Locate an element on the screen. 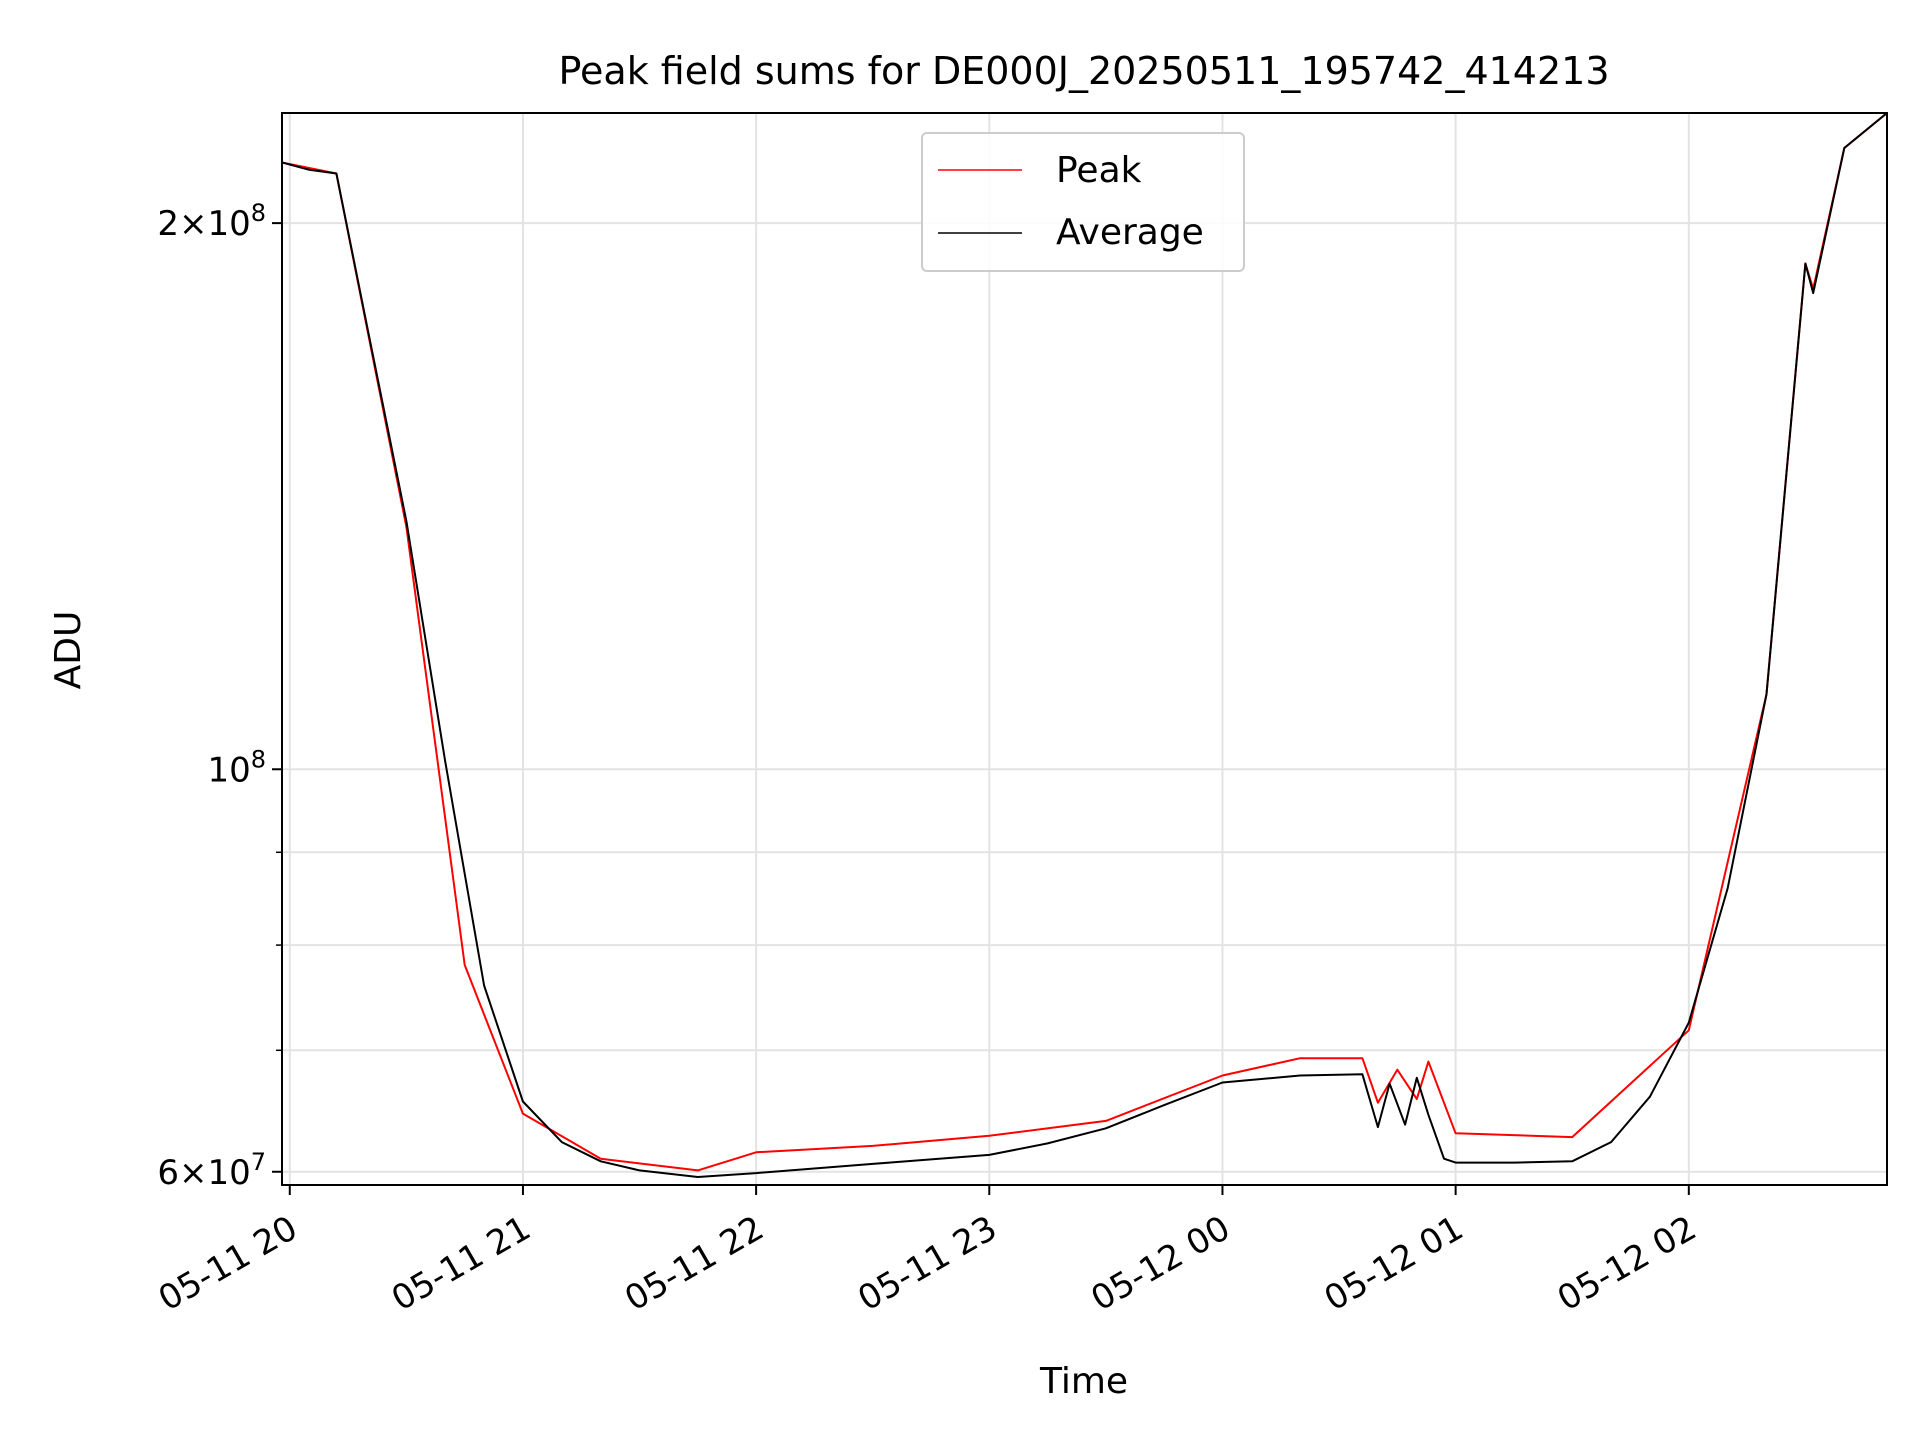 The width and height of the screenshot is (1920, 1440). x-tick-label: 05-11 20 is located at coordinates (228, 1263).